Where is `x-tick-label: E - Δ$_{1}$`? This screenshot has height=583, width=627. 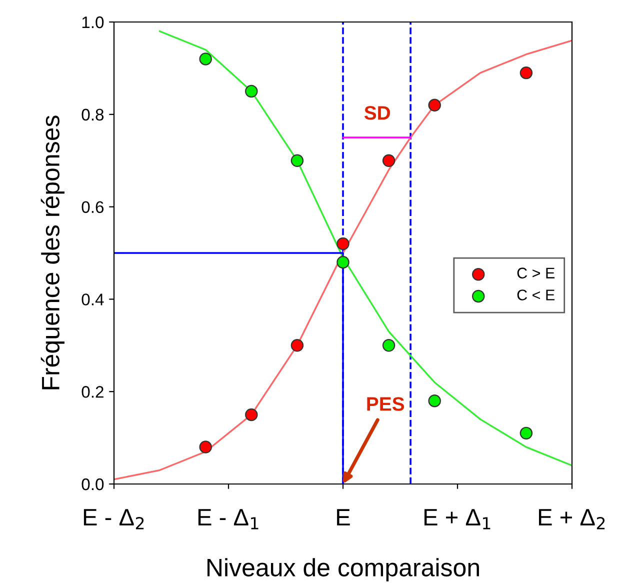 x-tick-label: E - Δ$_{1}$ is located at coordinates (228, 519).